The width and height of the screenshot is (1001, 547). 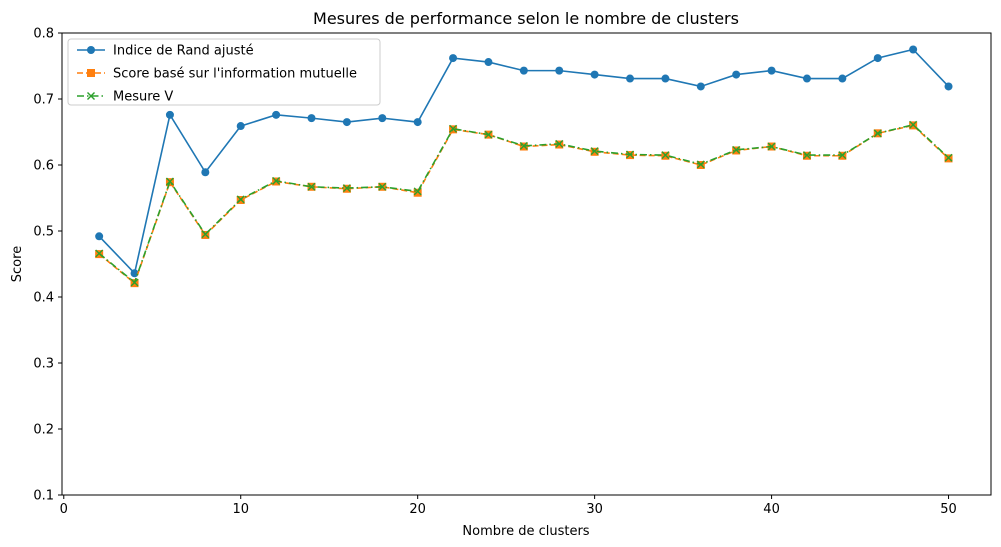 I want to click on x-tick-label: 50, so click(x=948, y=509).